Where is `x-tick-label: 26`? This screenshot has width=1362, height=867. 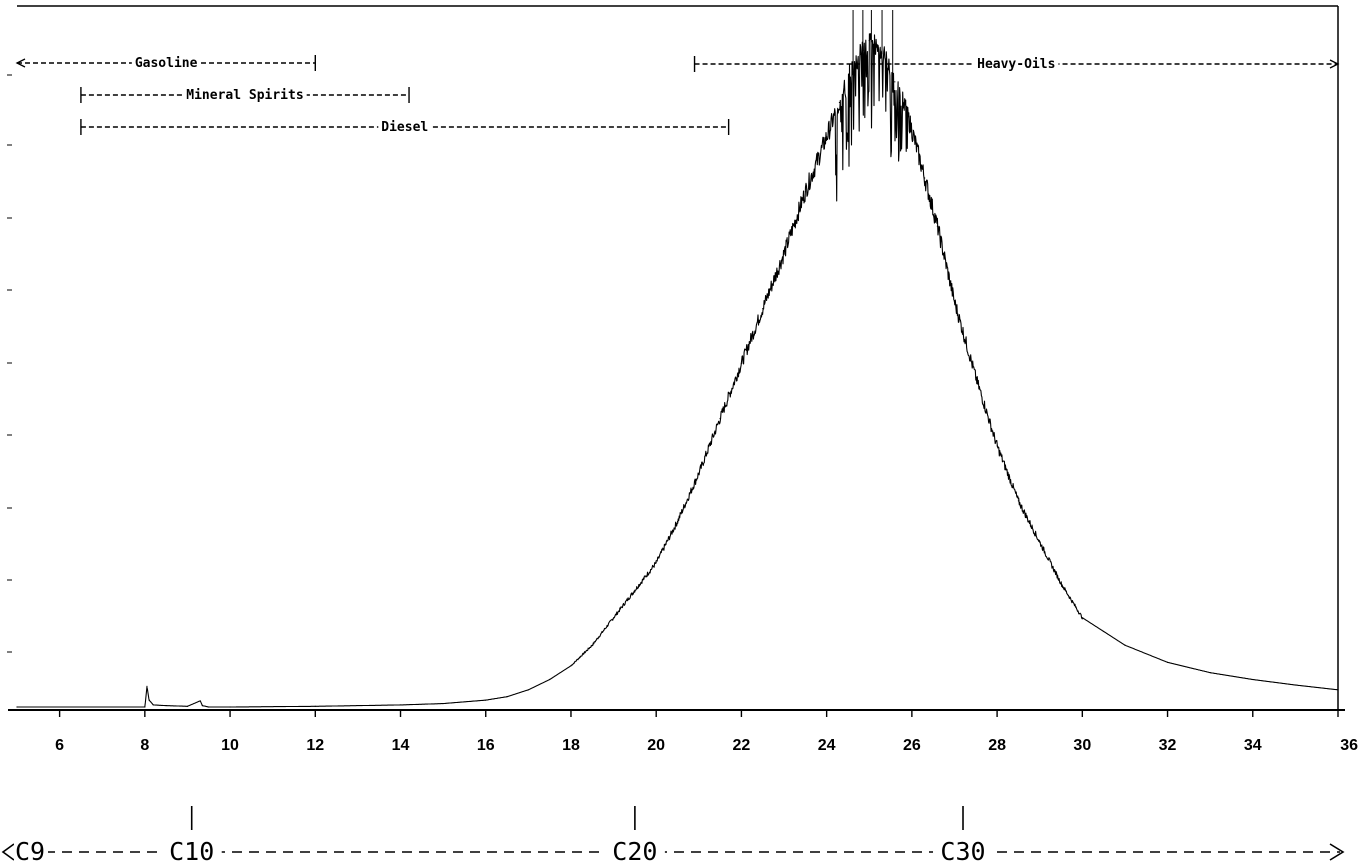
x-tick-label: 26 is located at coordinates (912, 745).